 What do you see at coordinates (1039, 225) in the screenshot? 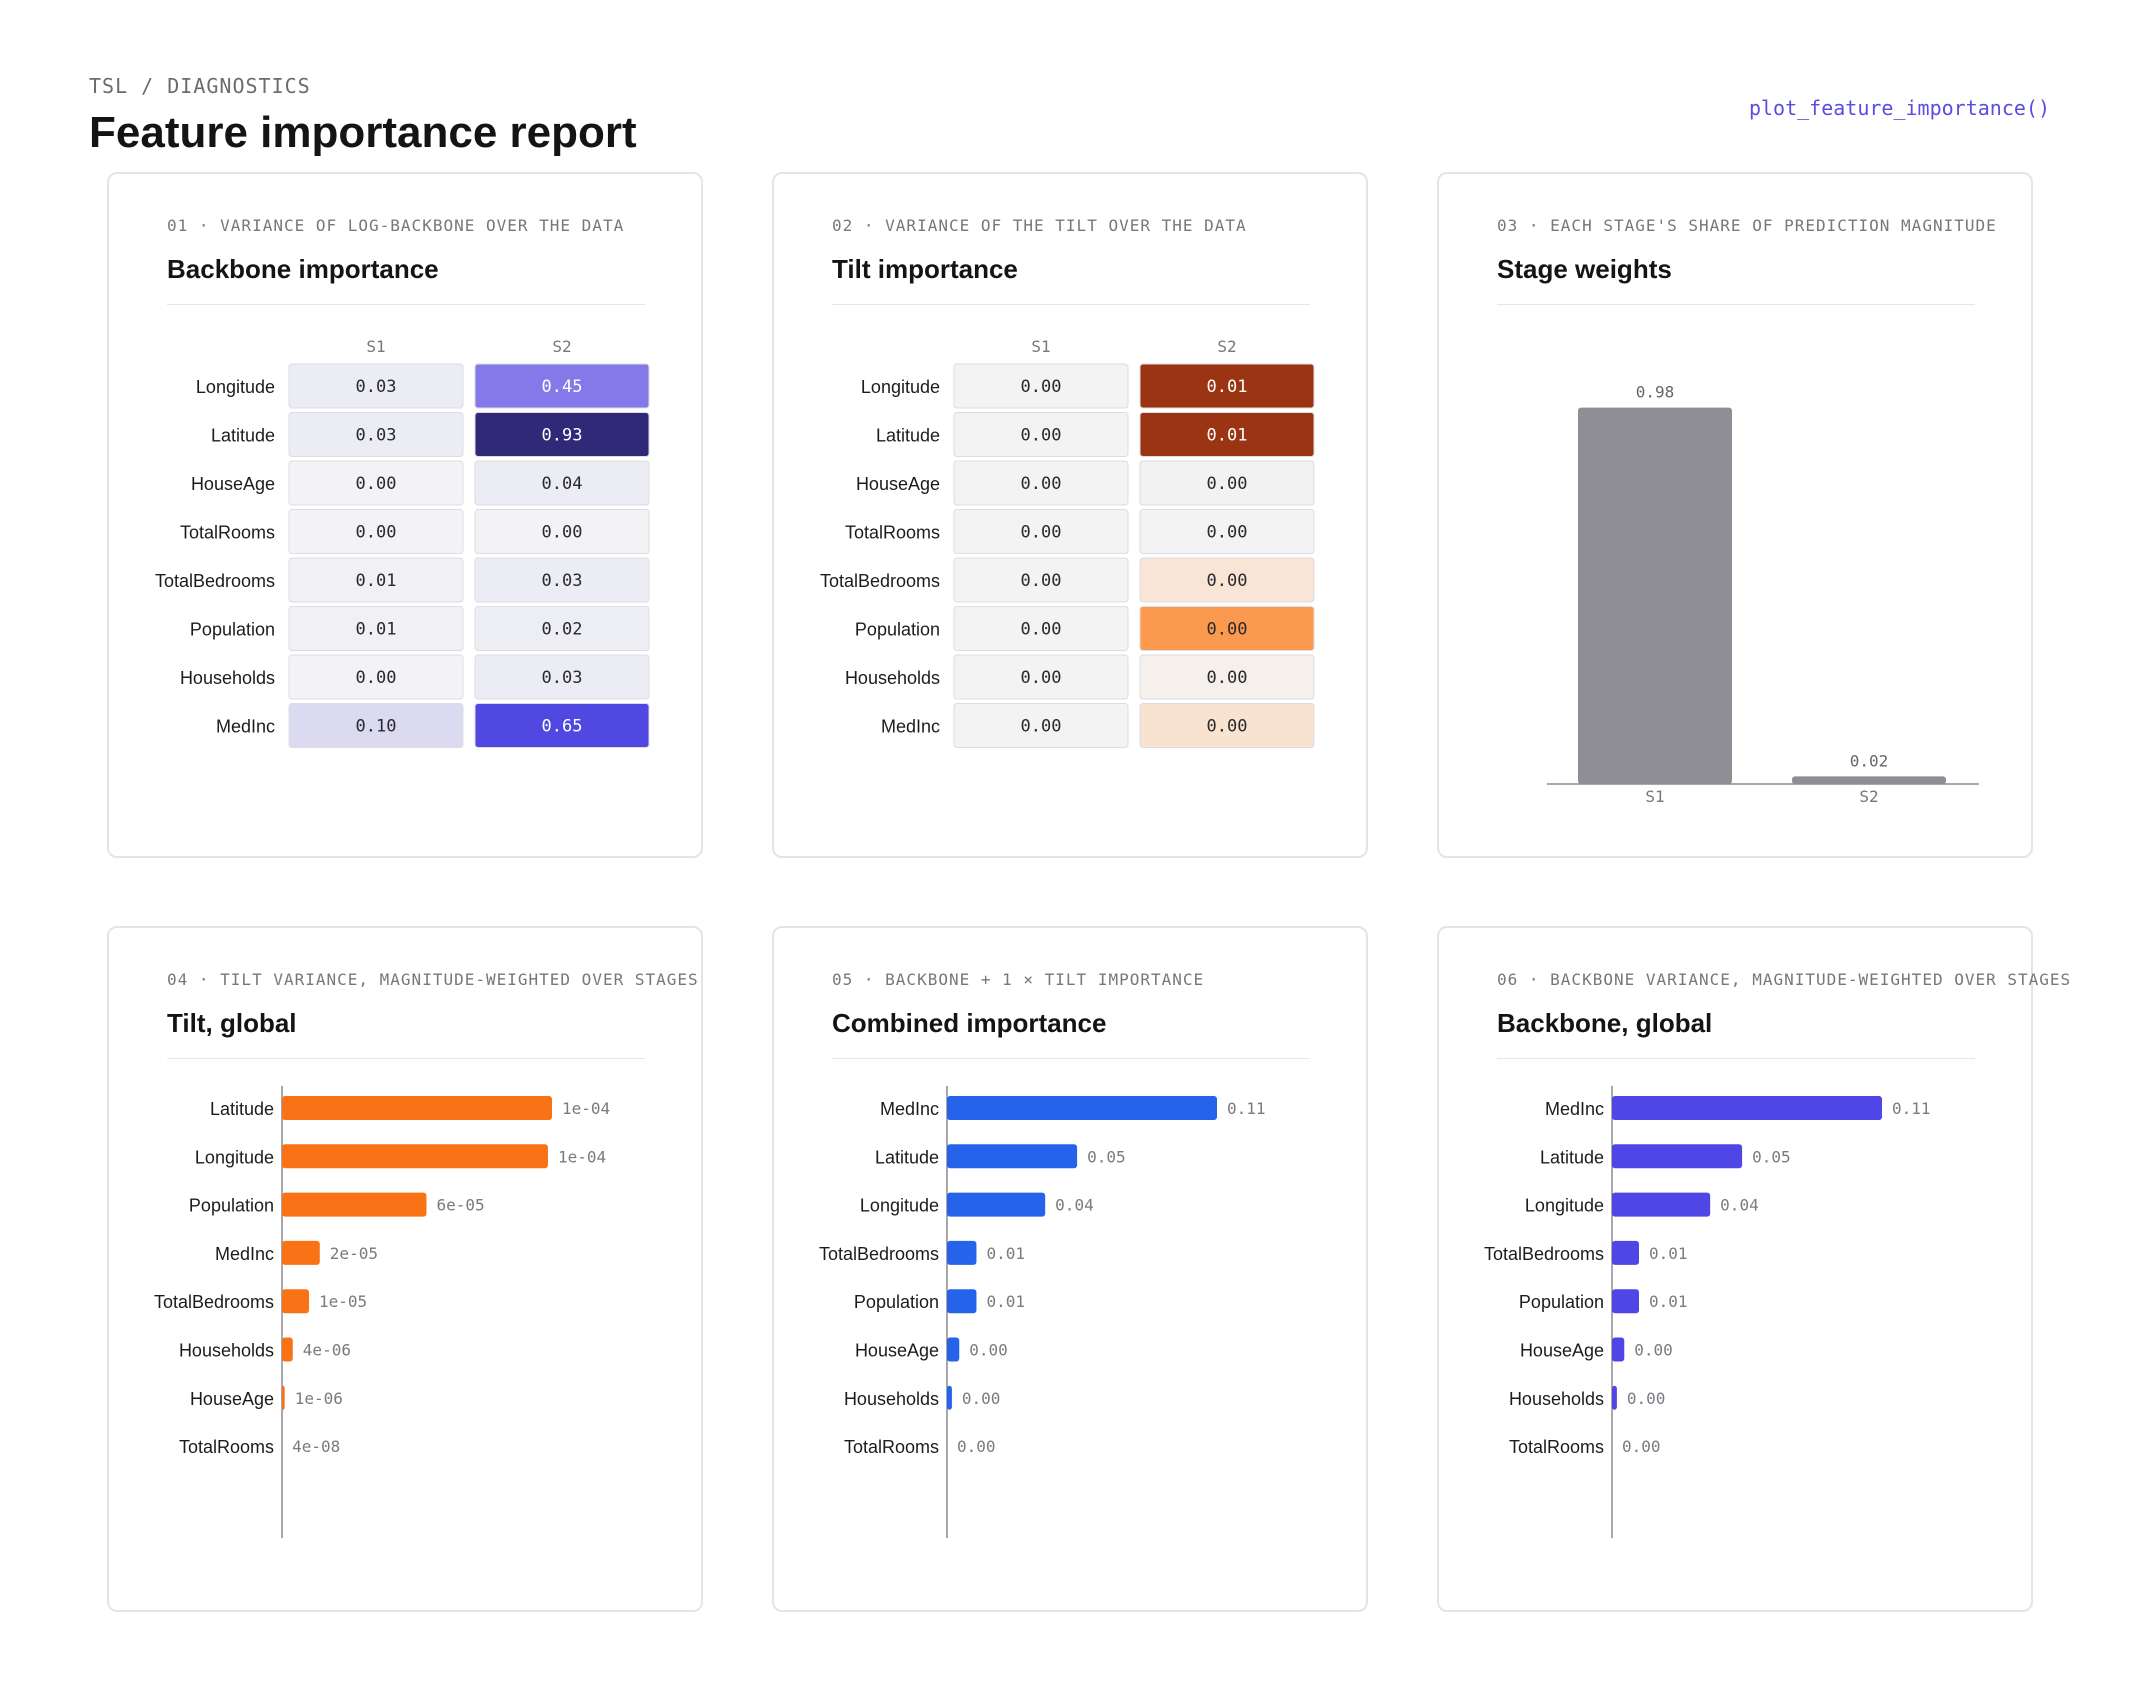
I see `card-subtitle: 02 · VARIANCE OF THE TILT OVER THE DATA` at bounding box center [1039, 225].